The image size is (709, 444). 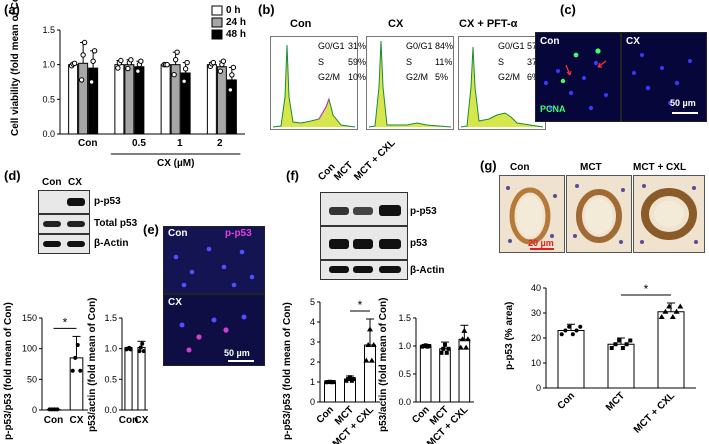 What do you see at coordinates (410, 83) in the screenshot?
I see `flow-histogram-cx` at bounding box center [410, 83].